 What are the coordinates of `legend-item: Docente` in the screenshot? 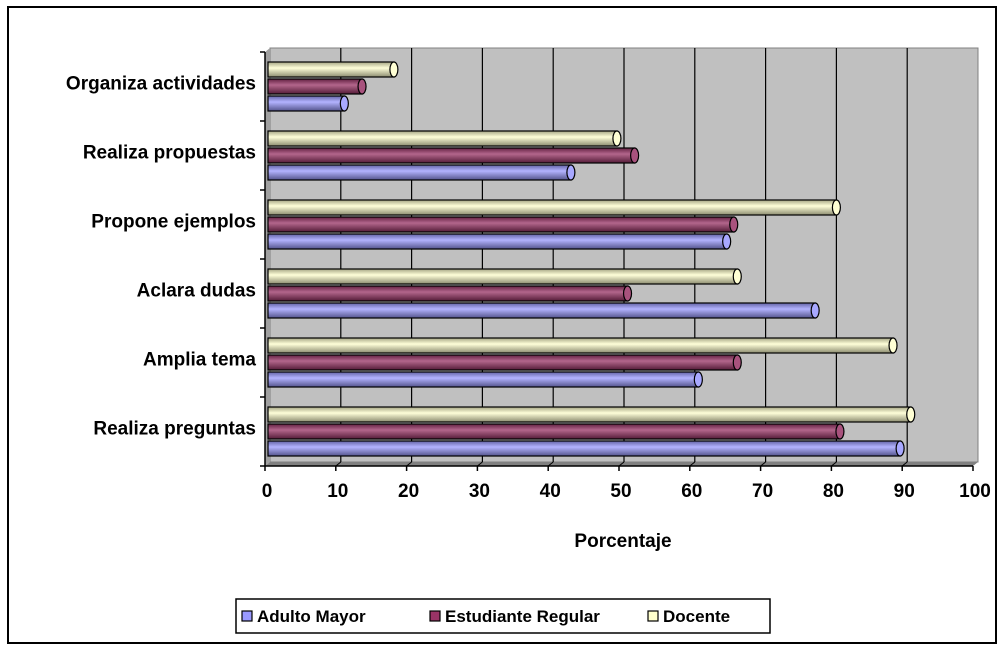 It's located at (688, 616).